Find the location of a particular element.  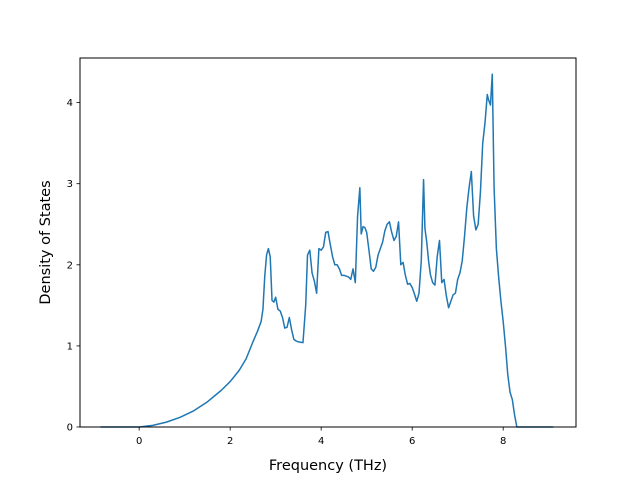

y-tick-label: 0 is located at coordinates (70, 428).